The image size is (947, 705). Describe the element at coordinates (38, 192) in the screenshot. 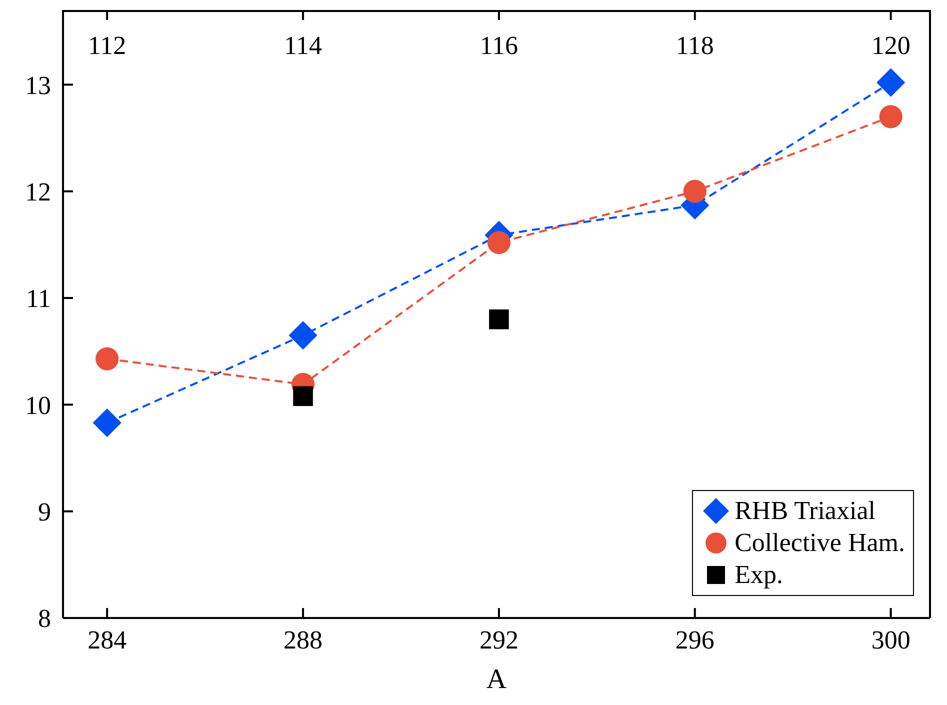

I see `y-tick-label: 12` at that location.